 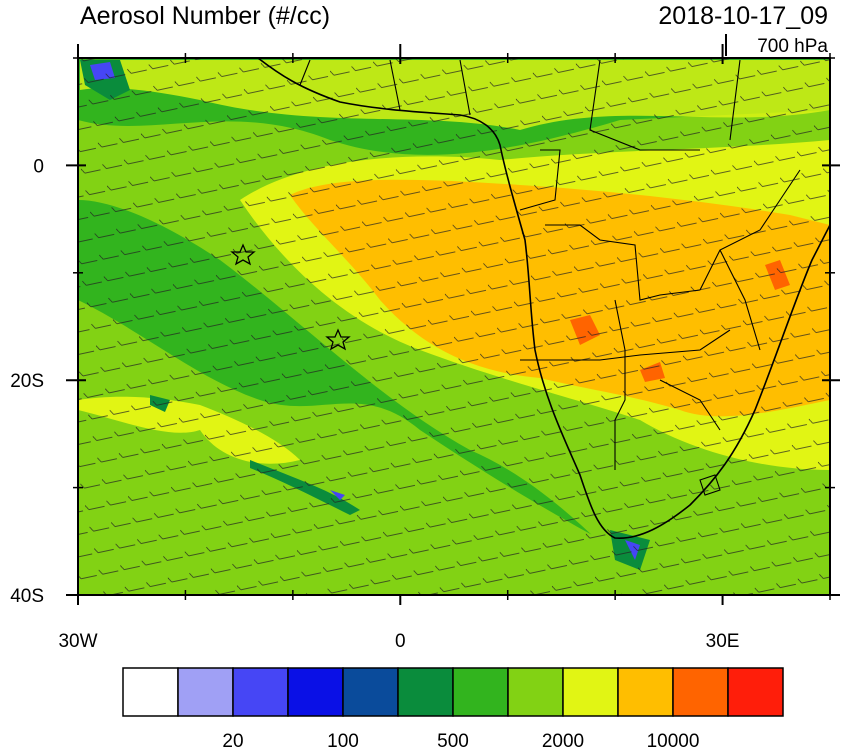 What do you see at coordinates (792, 46) in the screenshot?
I see `map-level: 700 hPa` at bounding box center [792, 46].